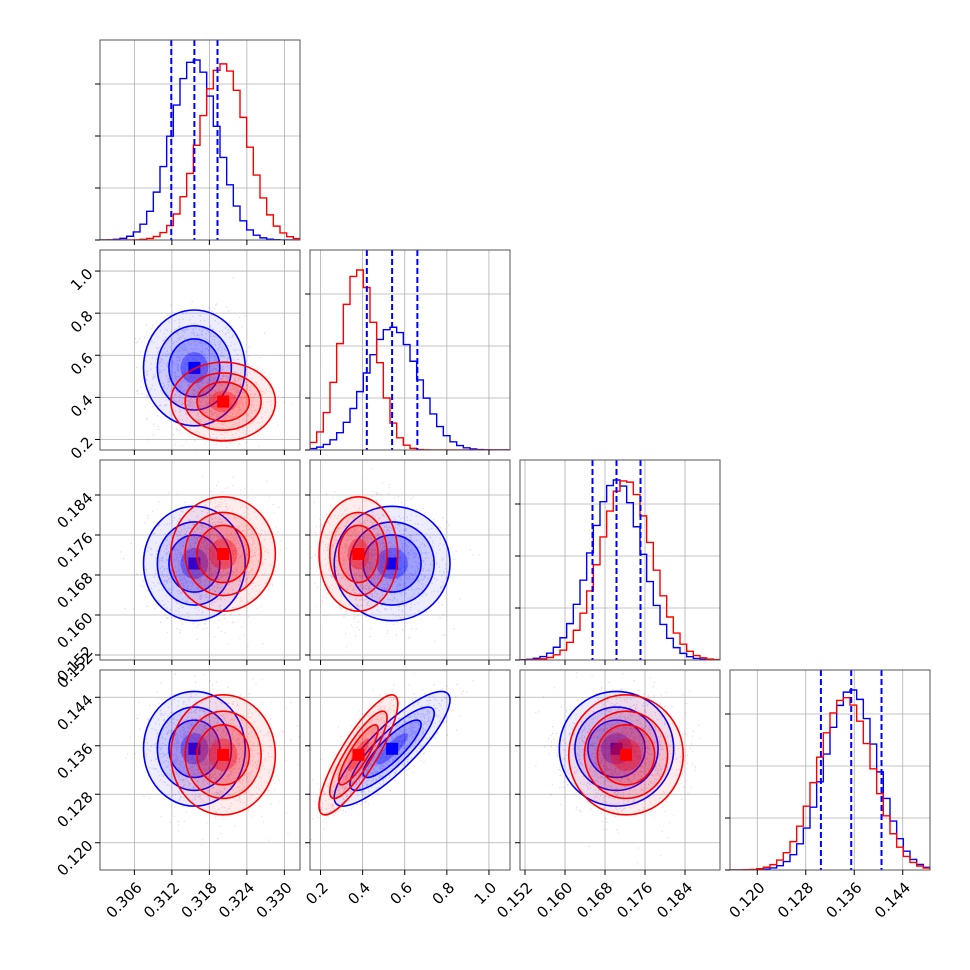 The image size is (970, 970). I want to click on x-tick-label: 0.136, so click(843, 900).